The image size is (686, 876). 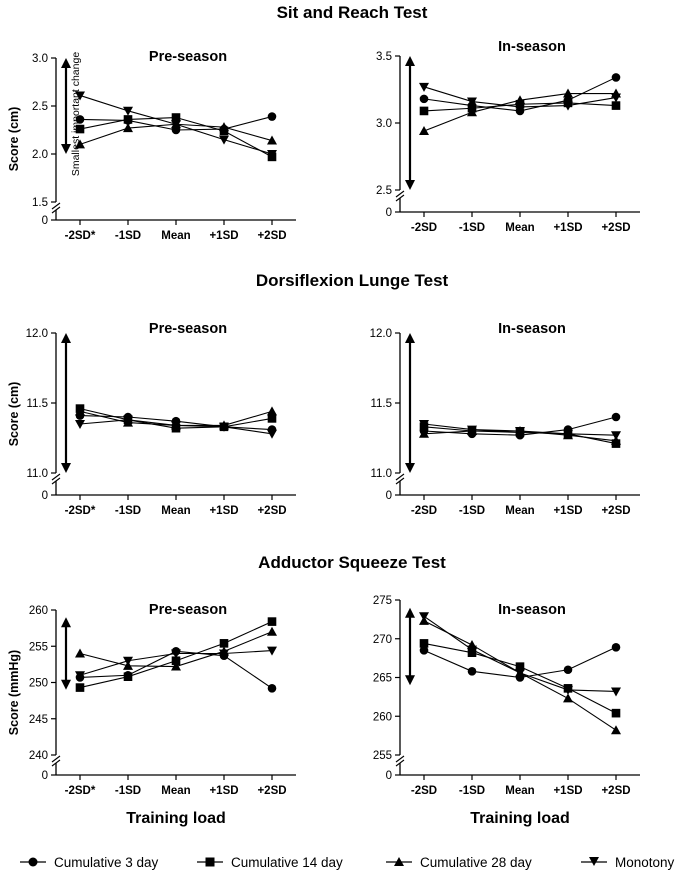 What do you see at coordinates (40, 155) in the screenshot?
I see `y-tick-label: 2.0` at bounding box center [40, 155].